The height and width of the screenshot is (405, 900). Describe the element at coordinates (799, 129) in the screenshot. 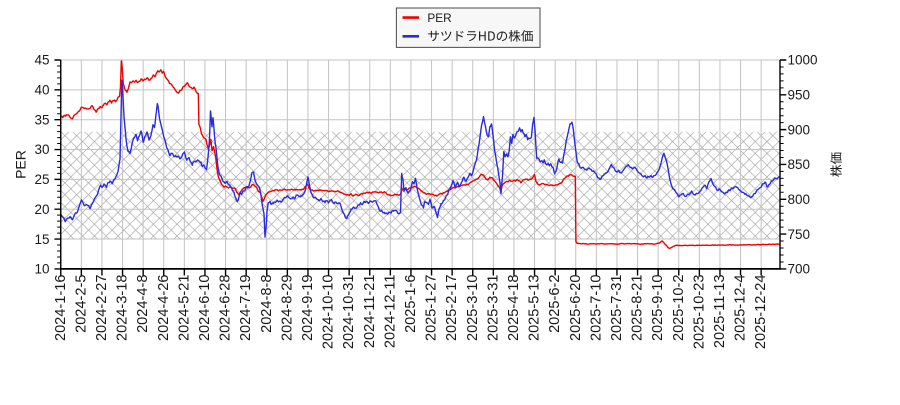

I see `svg-text: 900` at that location.